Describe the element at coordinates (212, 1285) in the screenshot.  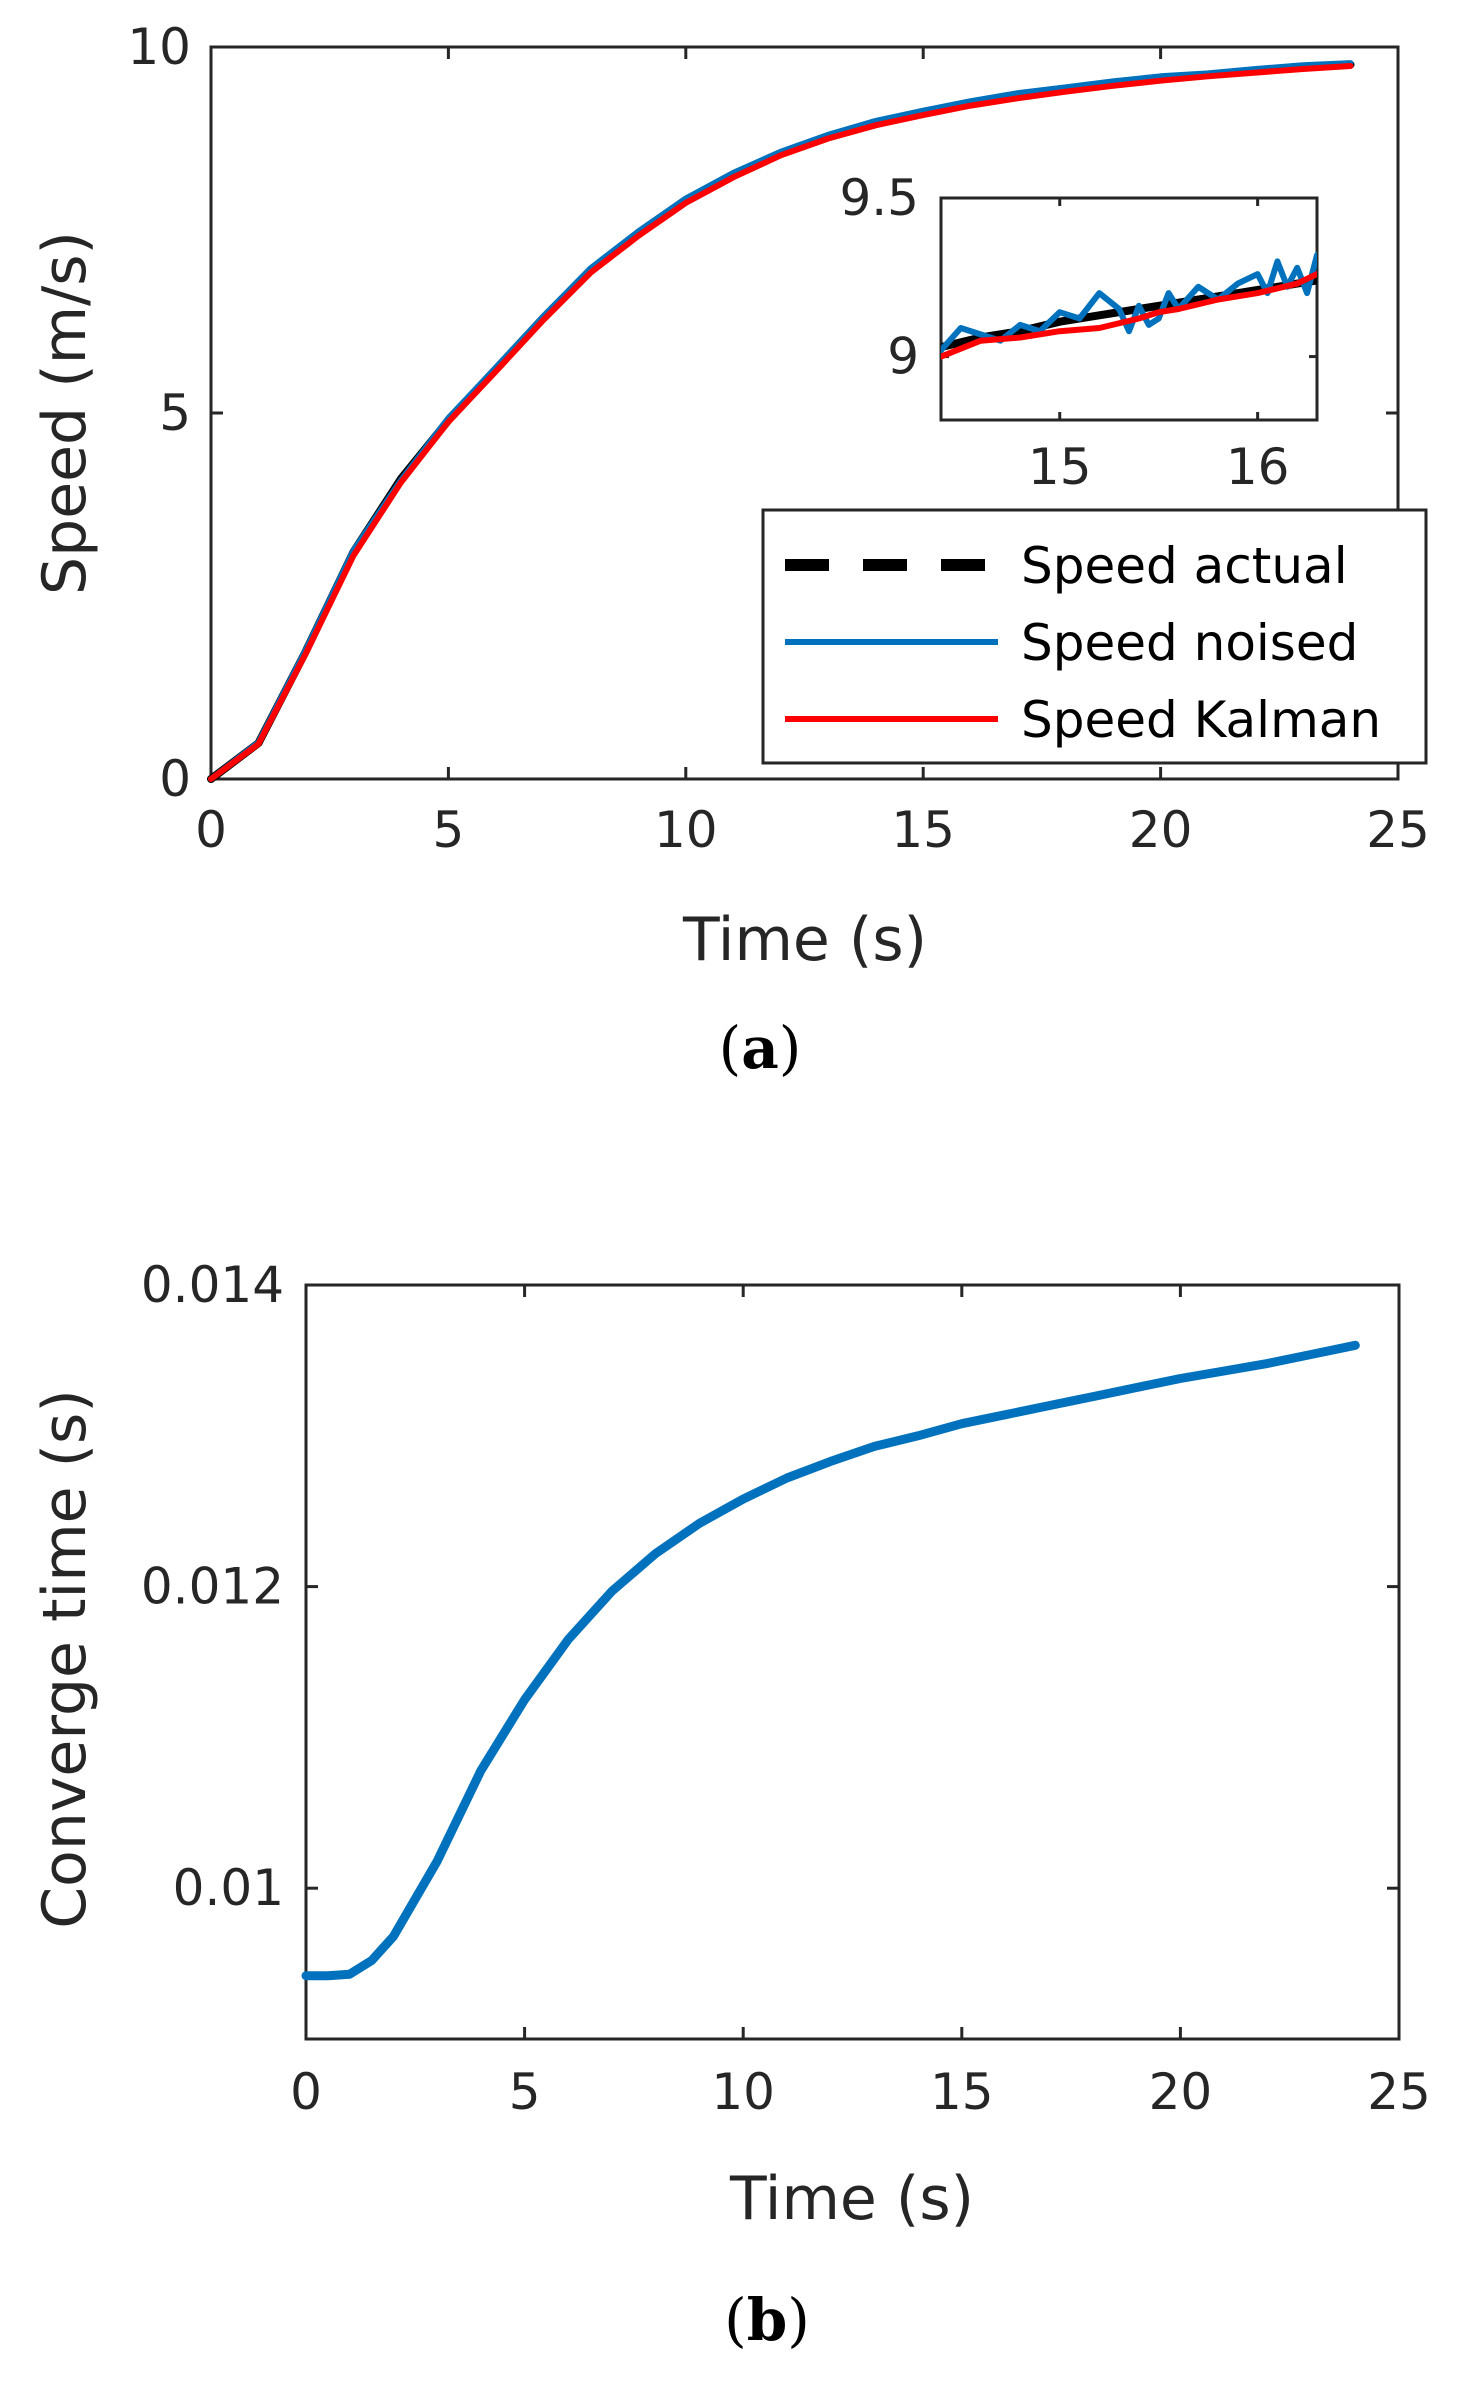
I see `panel-b-y-tick-label: 0.014` at that location.